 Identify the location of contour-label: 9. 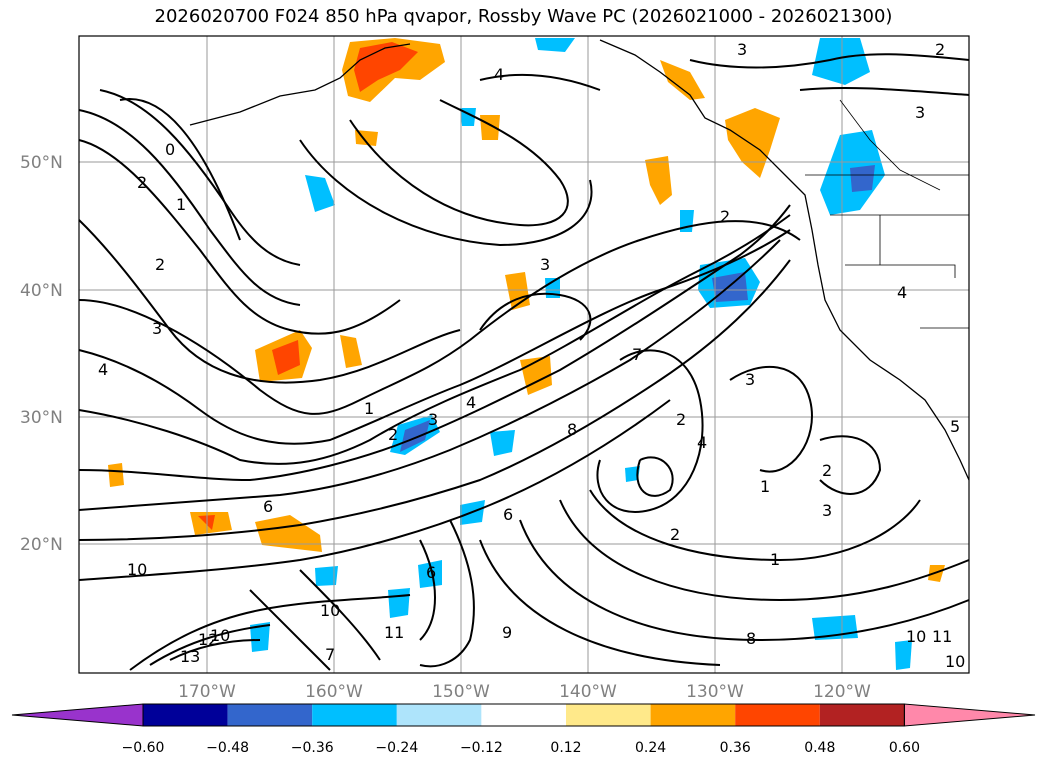
(507, 632).